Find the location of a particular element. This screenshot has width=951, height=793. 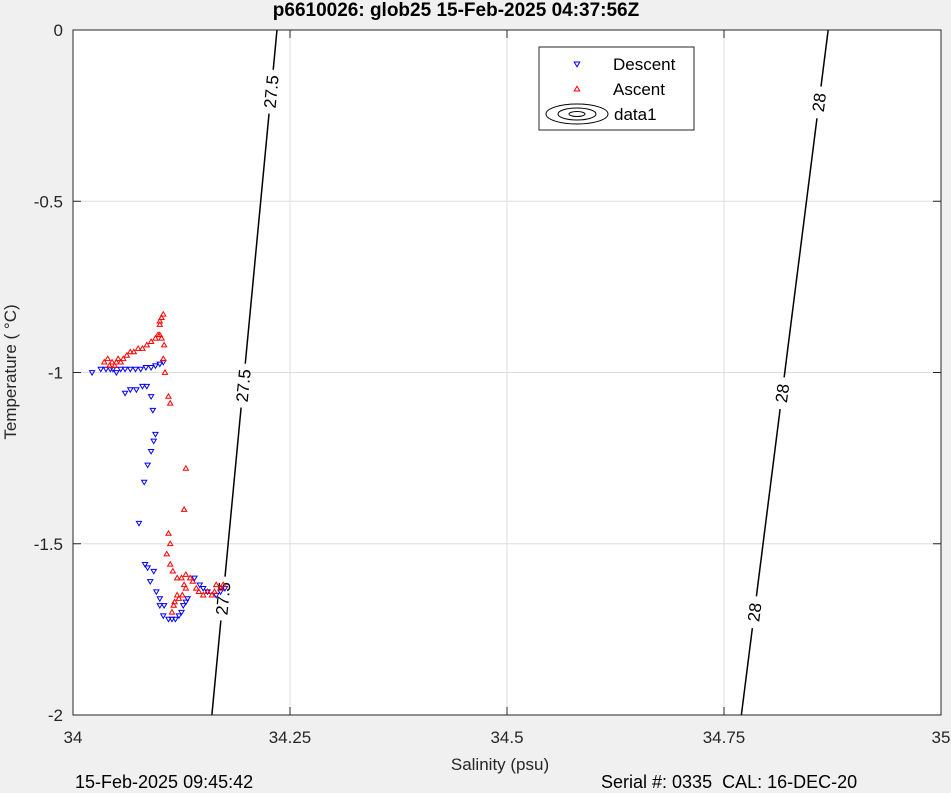

y-tick-label: -1 is located at coordinates (55, 373).